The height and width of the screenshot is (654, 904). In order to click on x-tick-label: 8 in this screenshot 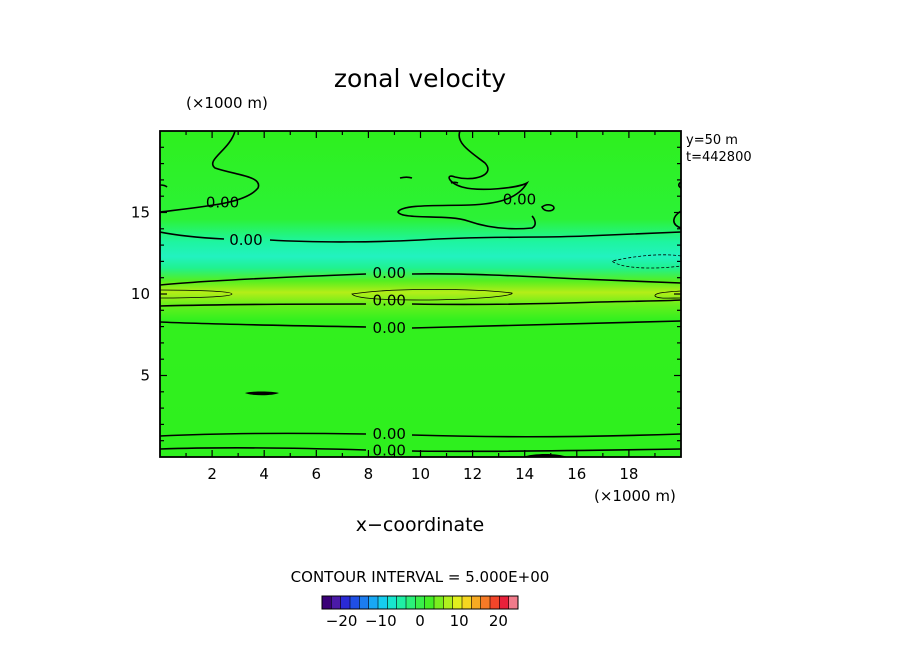, I will do `click(369, 474)`.